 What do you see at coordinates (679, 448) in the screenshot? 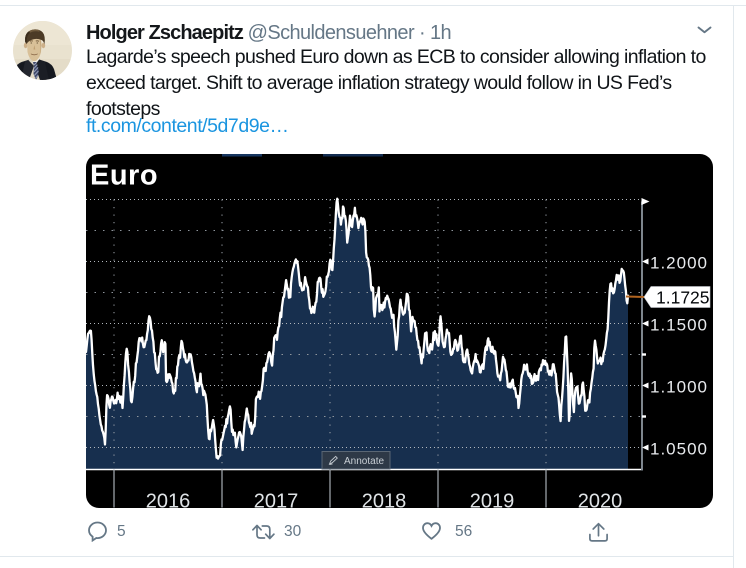
I see `svg-text: 1.0500` at bounding box center [679, 448].